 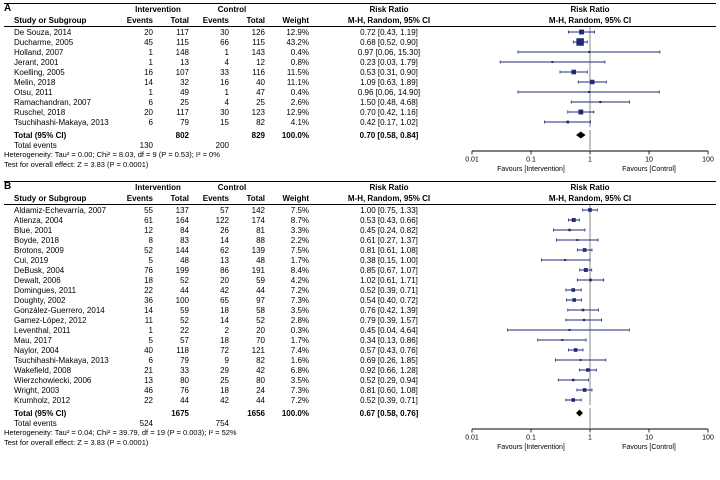 What do you see at coordinates (389, 198) in the screenshot?
I see `header-mh-ci-text: M-H, Random, 95% CI` at bounding box center [389, 198].